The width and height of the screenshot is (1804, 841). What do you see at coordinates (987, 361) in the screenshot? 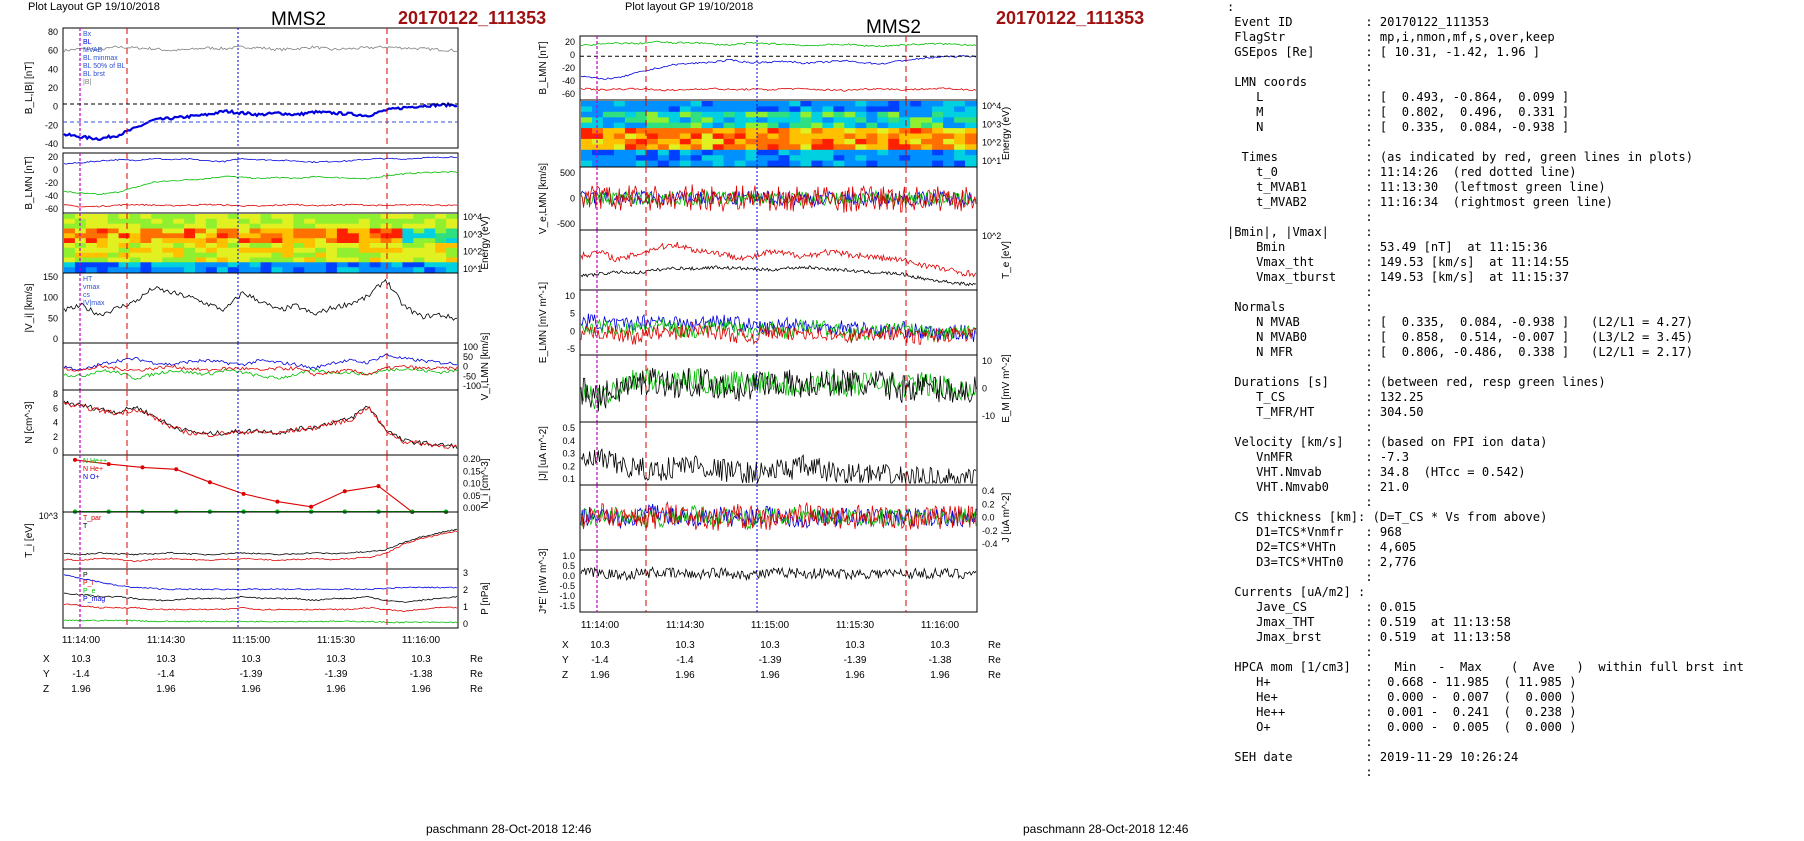
I see `y-tick-label: 10` at bounding box center [987, 361].